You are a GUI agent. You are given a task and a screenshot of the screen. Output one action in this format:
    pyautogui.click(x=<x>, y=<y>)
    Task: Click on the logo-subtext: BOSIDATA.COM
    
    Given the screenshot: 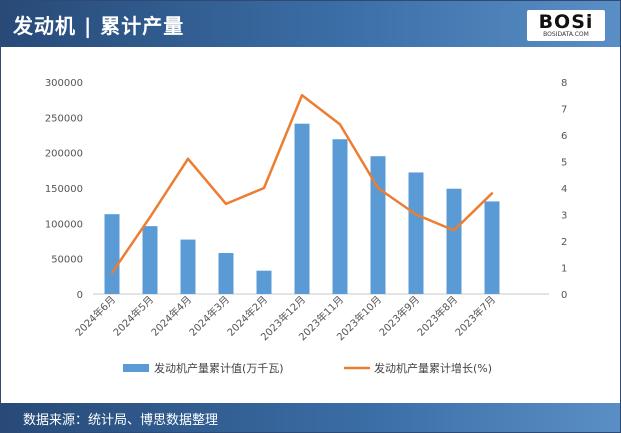 What is the action you would take?
    pyautogui.click(x=566, y=34)
    